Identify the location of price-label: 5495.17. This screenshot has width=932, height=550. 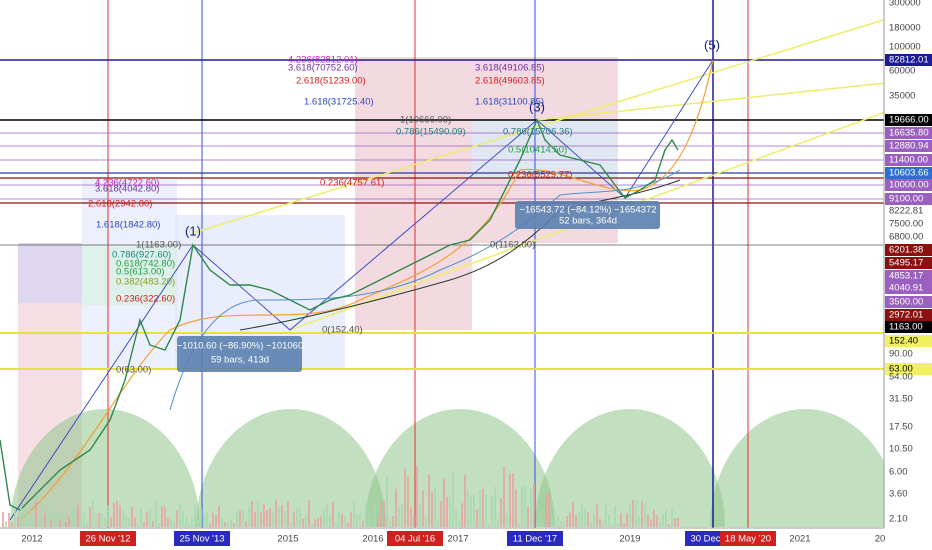
(906, 263).